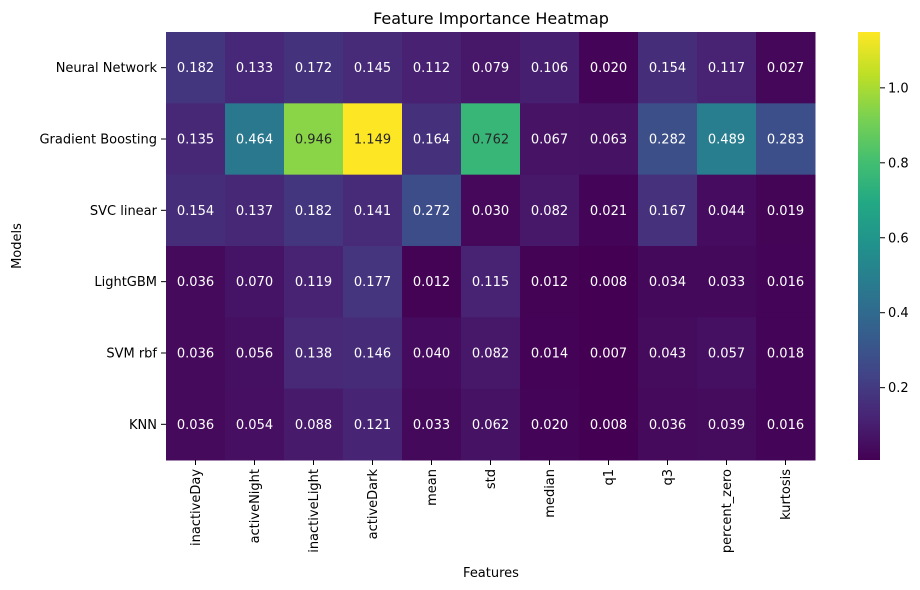 The width and height of the screenshot is (920, 590). What do you see at coordinates (898, 88) in the screenshot?
I see `colorbar-tick-label: 1.0` at bounding box center [898, 88].